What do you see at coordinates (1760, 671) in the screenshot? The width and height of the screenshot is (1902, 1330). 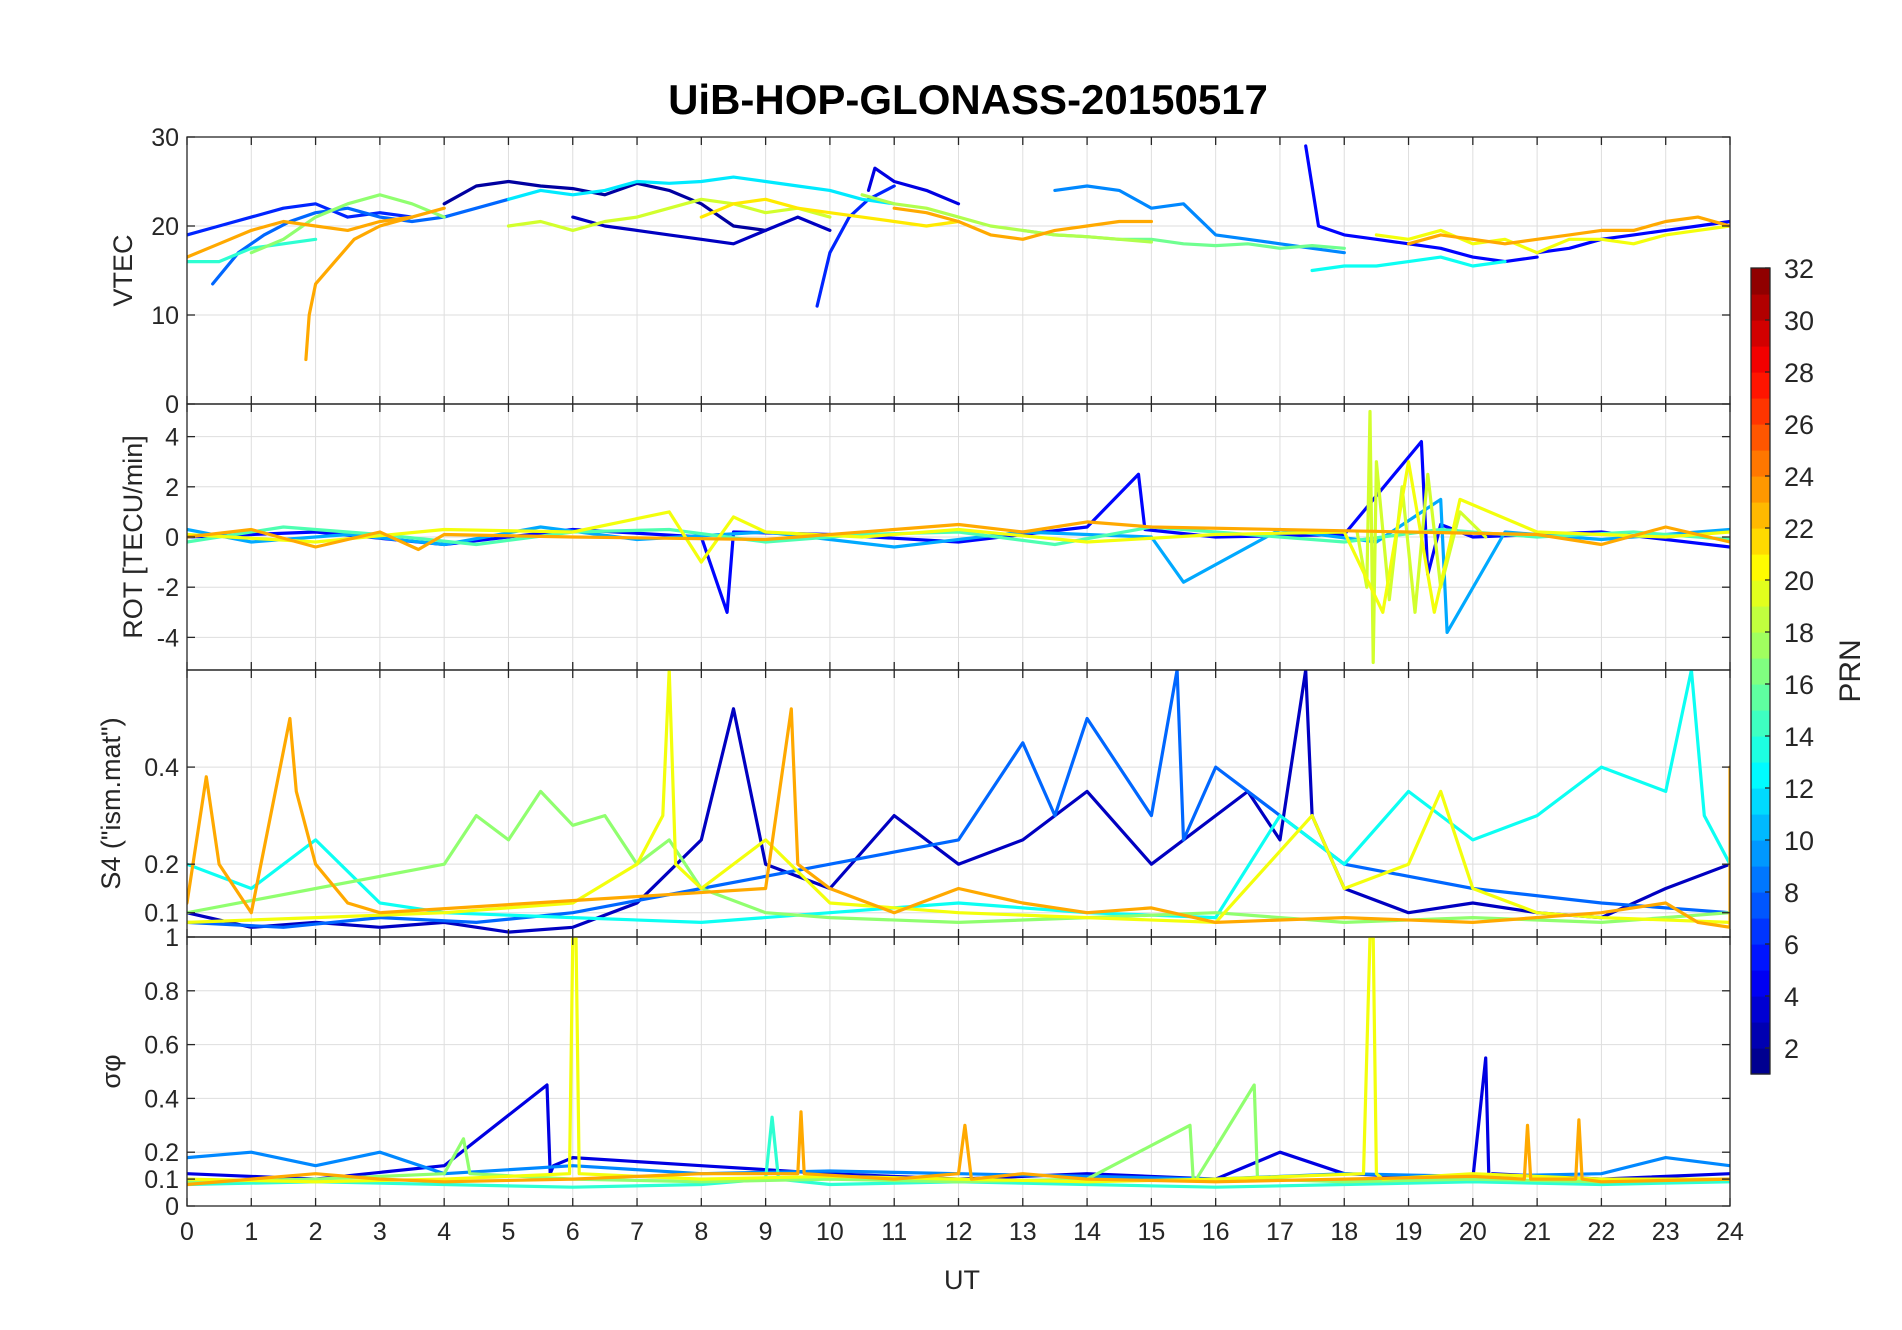 I see `colorbar-frame` at bounding box center [1760, 671].